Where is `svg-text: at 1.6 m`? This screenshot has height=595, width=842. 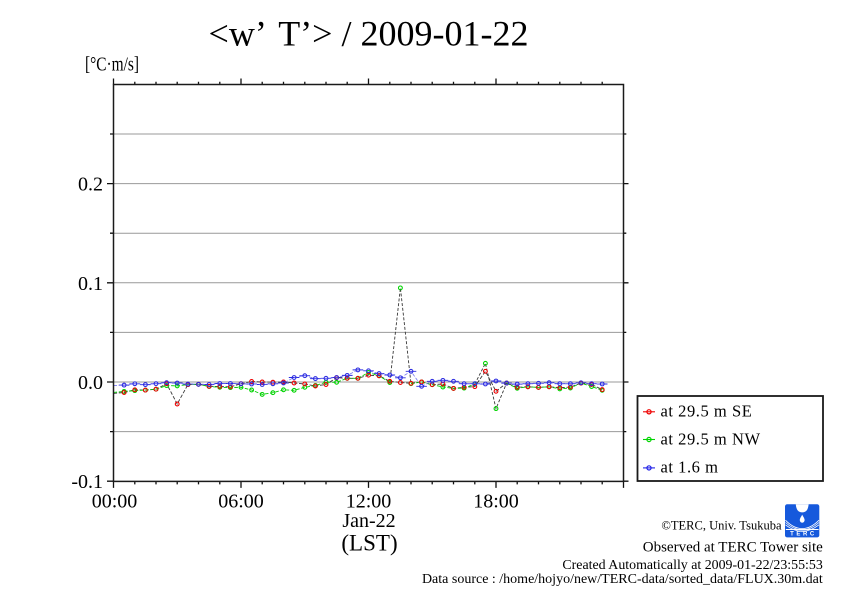
svg-text: at 1.6 m is located at coordinates (690, 467).